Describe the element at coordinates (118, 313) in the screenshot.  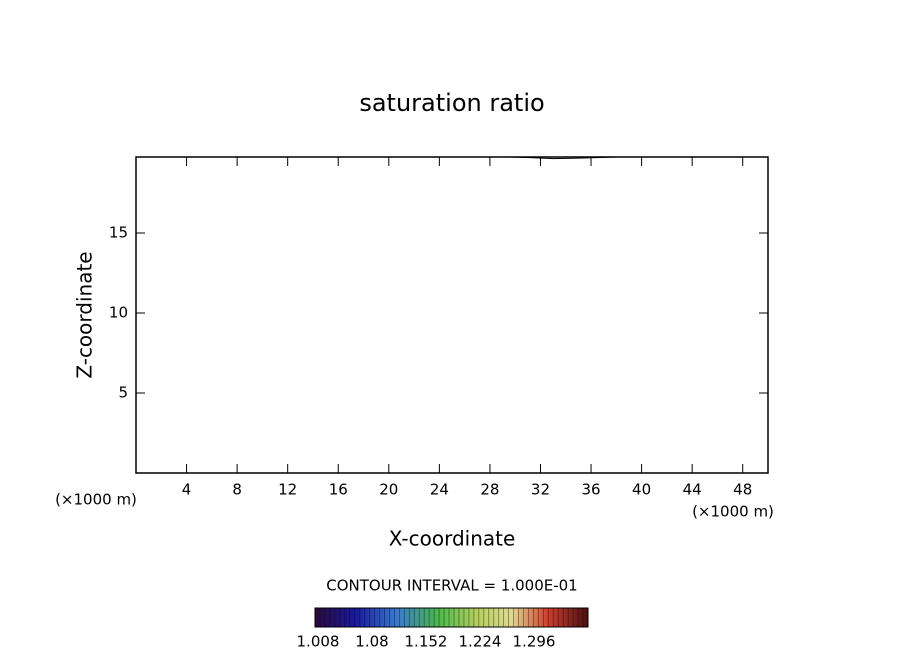
I see `y-tick-label: 10` at that location.